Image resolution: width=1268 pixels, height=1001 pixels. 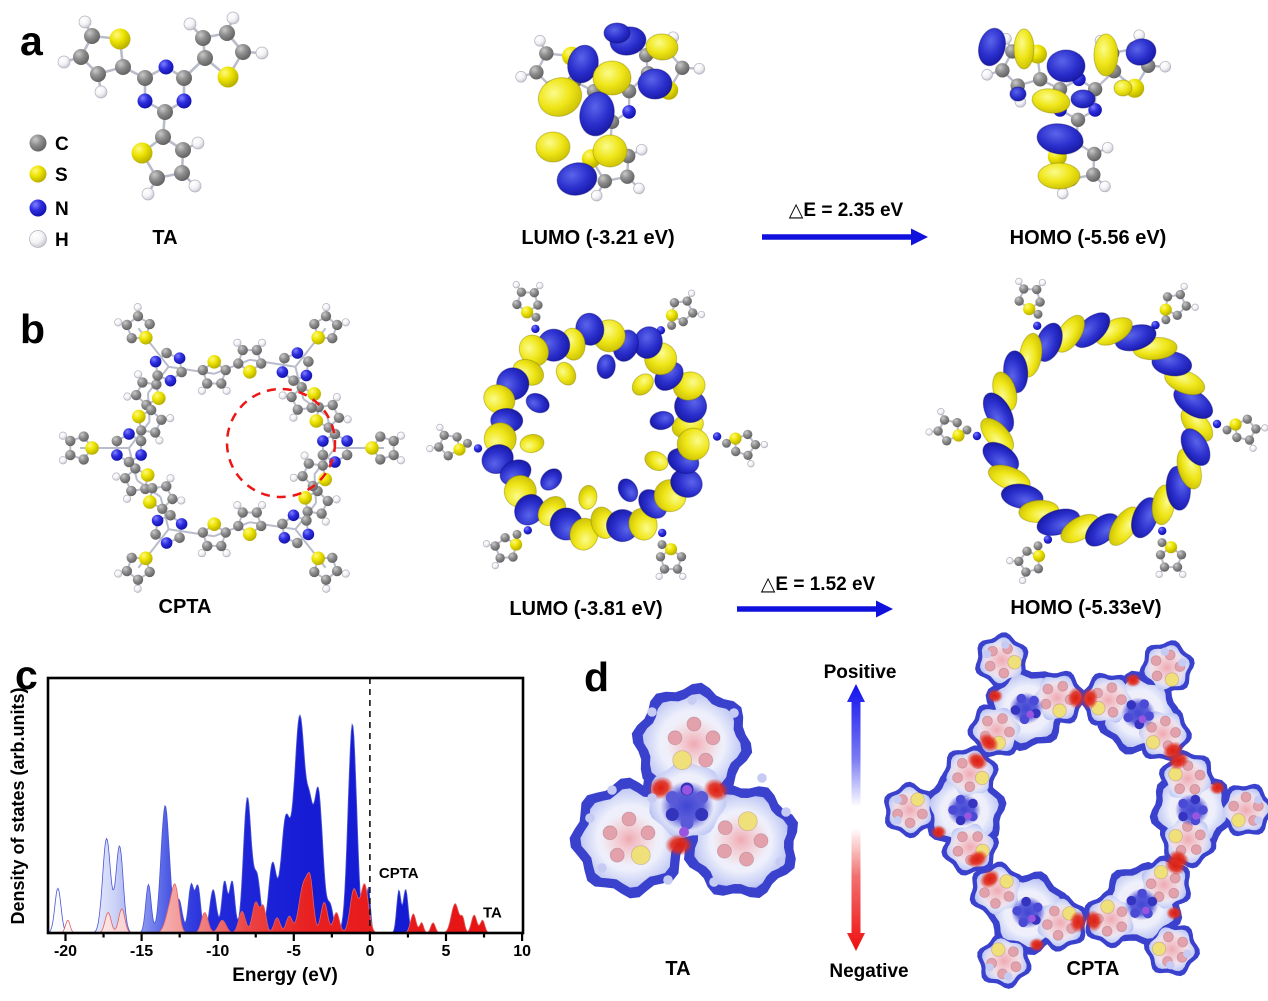 I want to click on colorbar-negative-label: Negative, so click(x=868, y=971).